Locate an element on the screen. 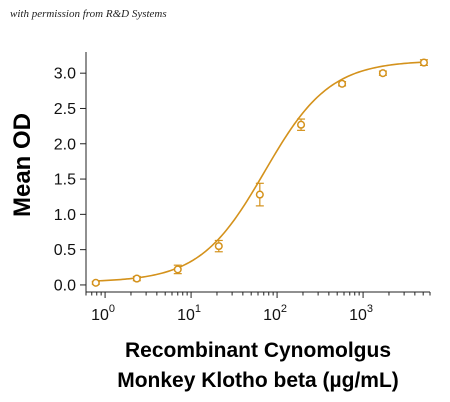  y-tick-label: 2.5 is located at coordinates (65, 109).